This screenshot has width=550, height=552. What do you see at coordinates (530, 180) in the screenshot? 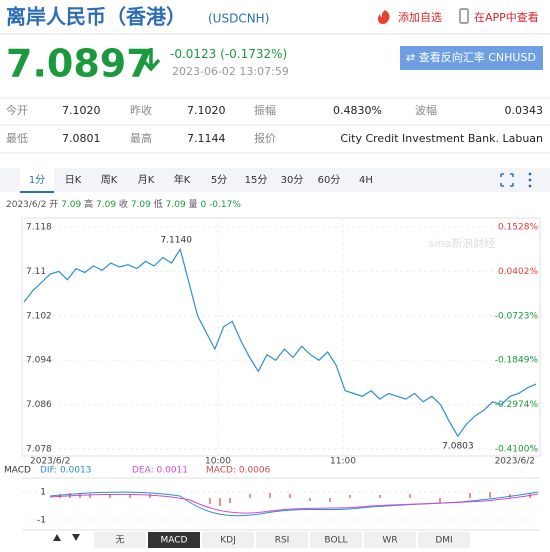
I see `more-icon` at bounding box center [530, 180].